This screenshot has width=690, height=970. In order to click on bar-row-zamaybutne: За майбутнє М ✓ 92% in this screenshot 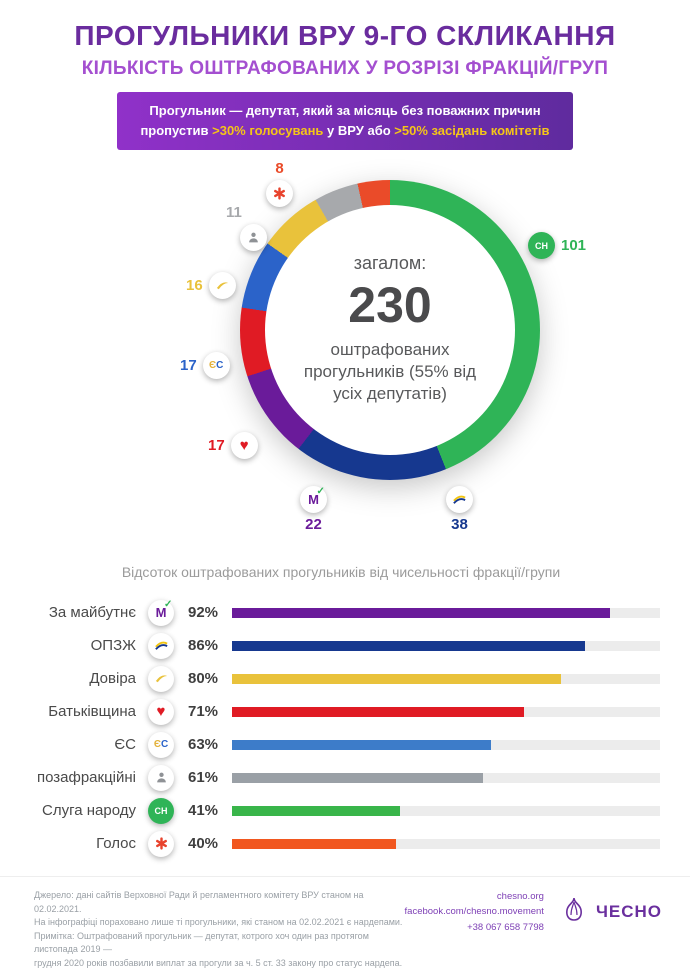, I will do `click(341, 612)`.